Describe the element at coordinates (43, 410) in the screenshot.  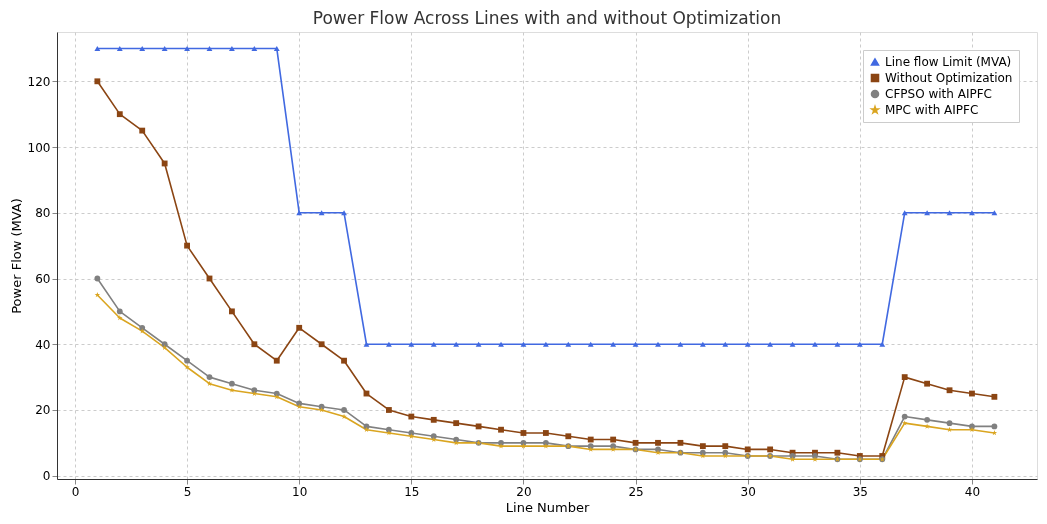
I see `y-tick-label: 20` at that location.